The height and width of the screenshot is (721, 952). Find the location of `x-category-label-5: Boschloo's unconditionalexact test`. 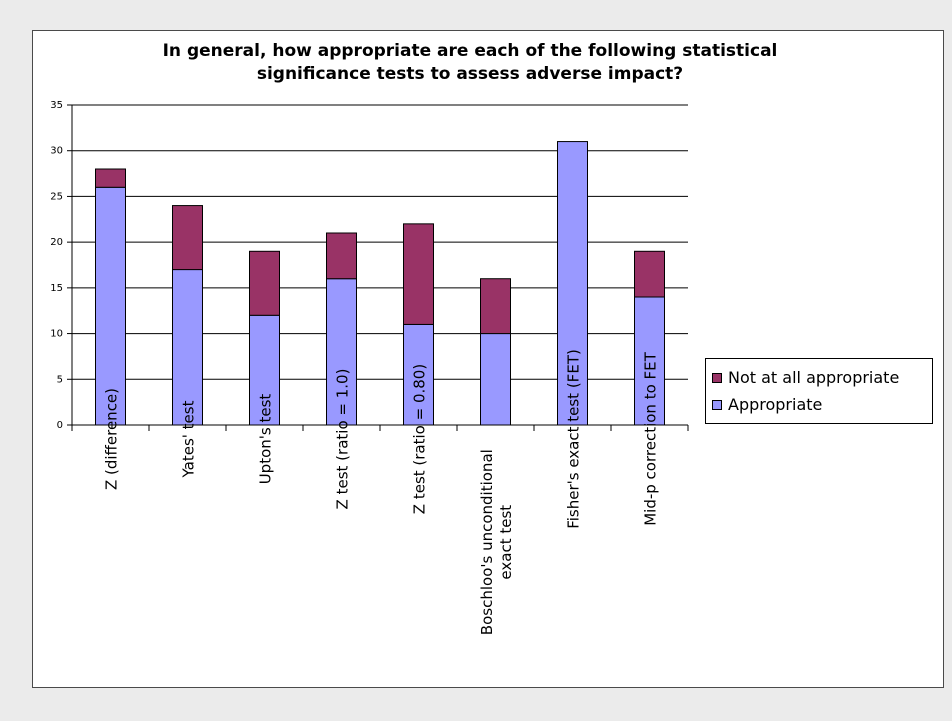

x-category-label-5: Boschloo's unconditionalexact test is located at coordinates (496, 542).